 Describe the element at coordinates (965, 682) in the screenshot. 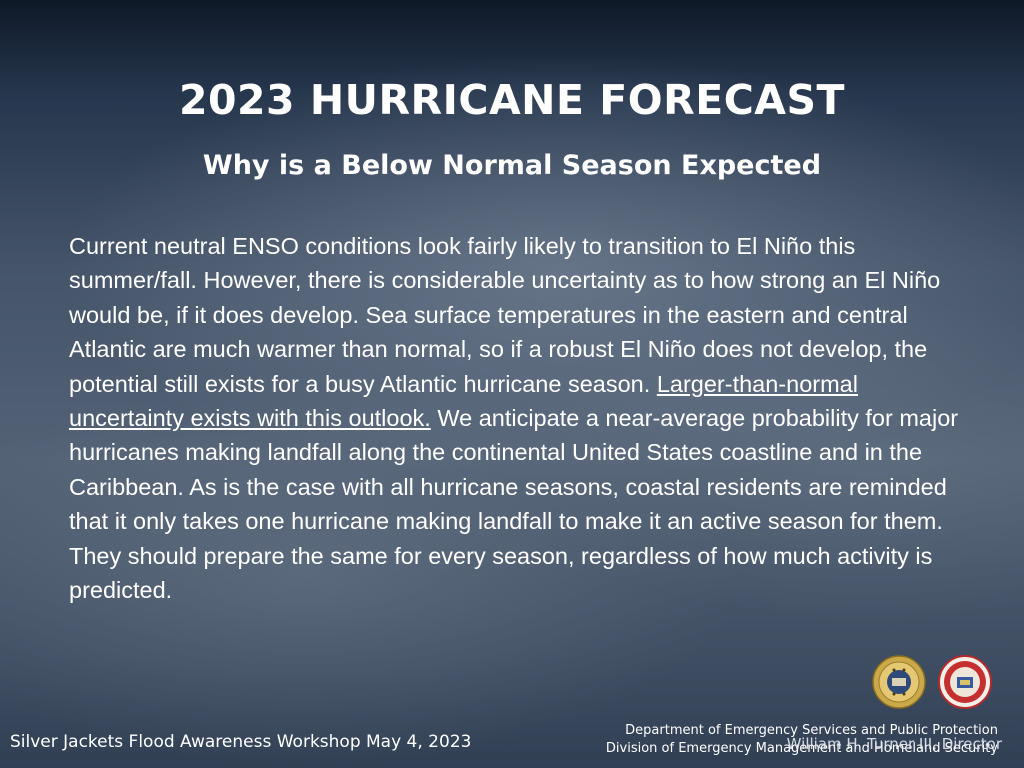

I see `emergency-management-seal-icon` at that location.